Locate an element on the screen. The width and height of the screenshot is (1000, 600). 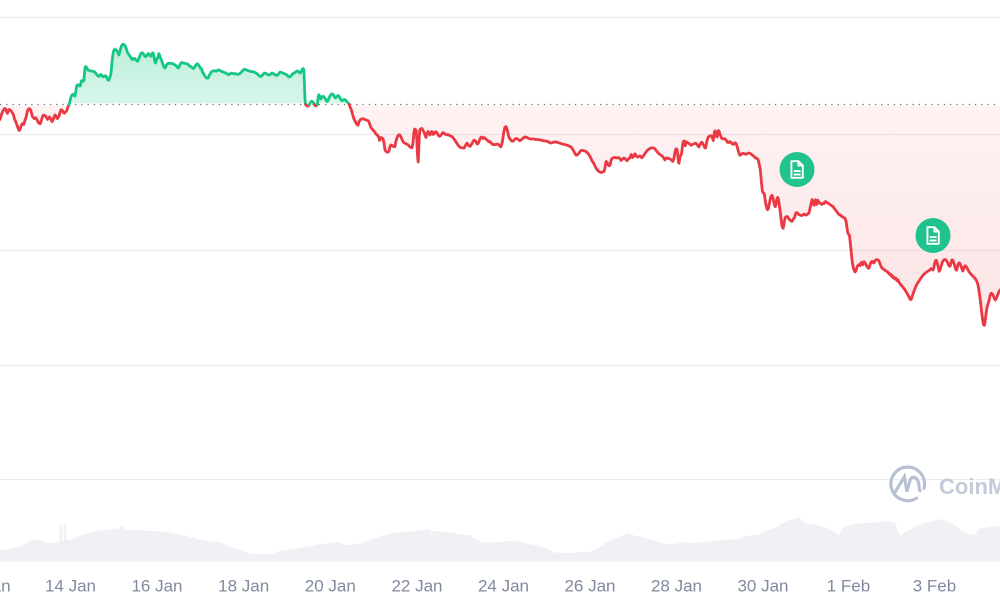
svg-text: 30 Jan is located at coordinates (762, 586).